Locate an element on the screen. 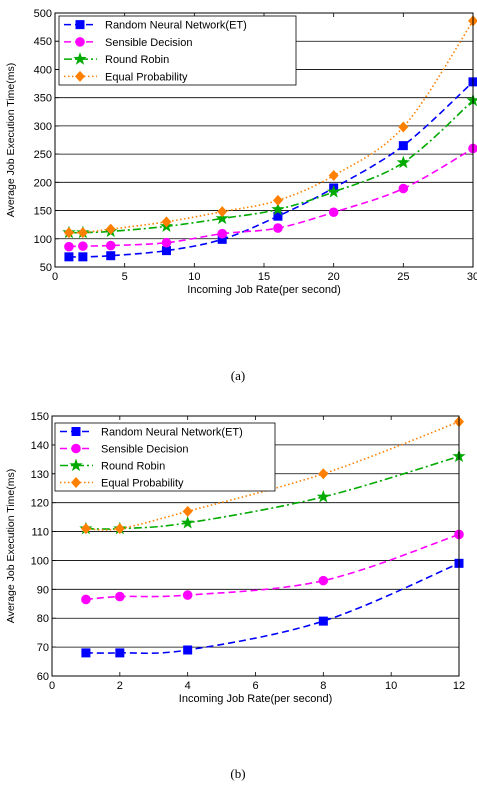 This screenshot has width=477, height=787. x-tick-label: 30 is located at coordinates (472, 277).